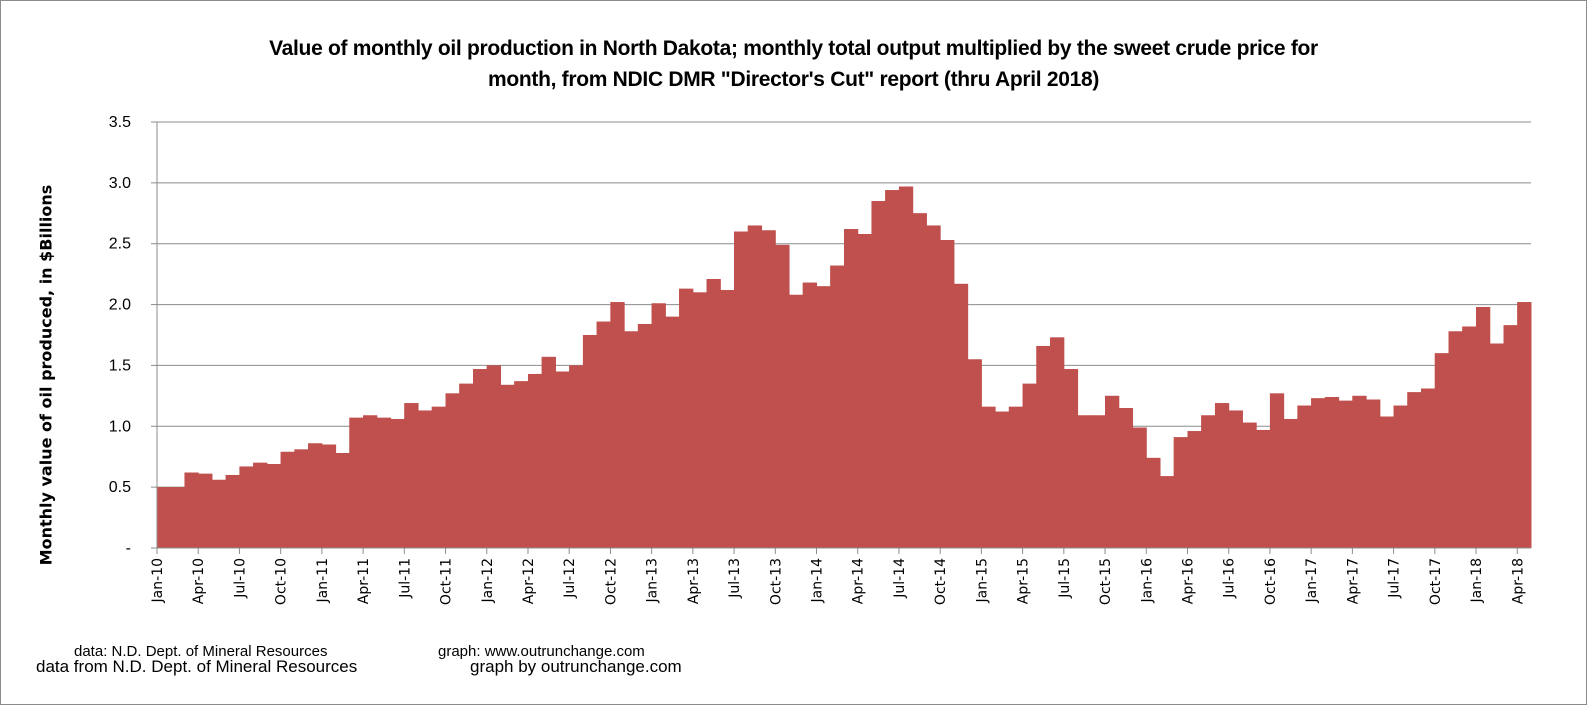 This screenshot has height=705, width=1587. I want to click on x-tick-label: Jul-12, so click(570, 578).